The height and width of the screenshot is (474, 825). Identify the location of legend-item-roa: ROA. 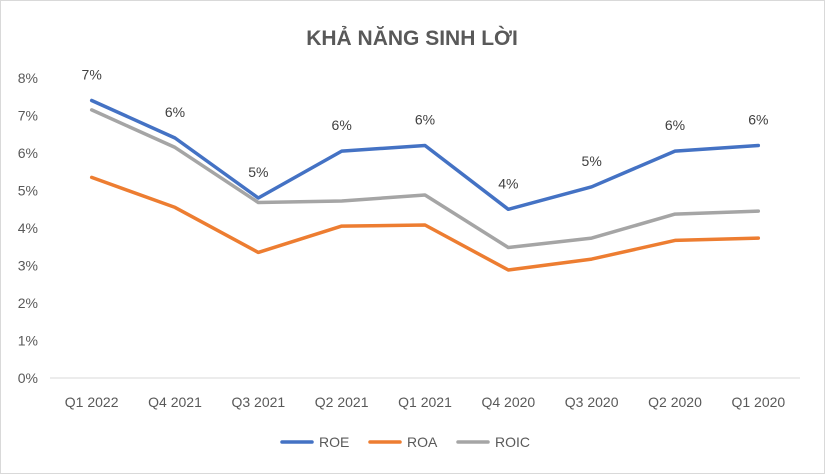
(403, 442).